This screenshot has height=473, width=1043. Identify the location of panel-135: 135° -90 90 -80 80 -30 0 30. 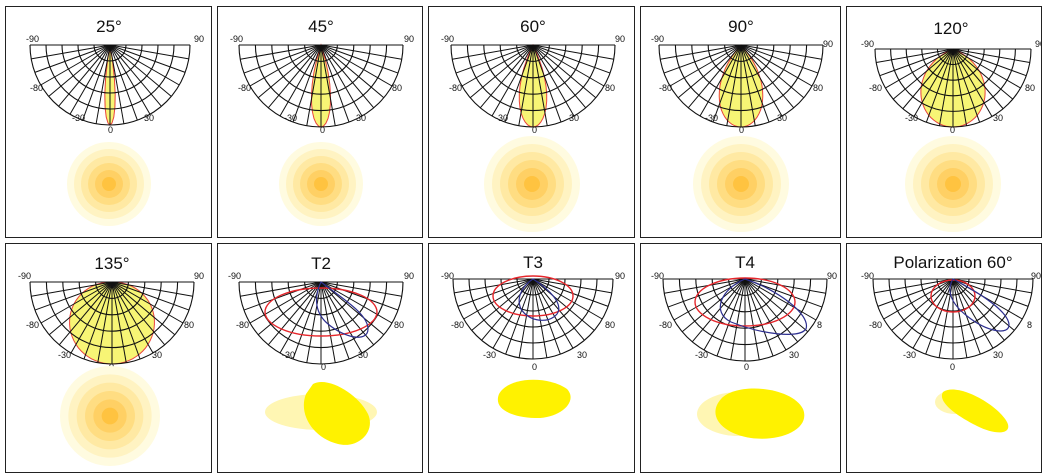
(108, 358).